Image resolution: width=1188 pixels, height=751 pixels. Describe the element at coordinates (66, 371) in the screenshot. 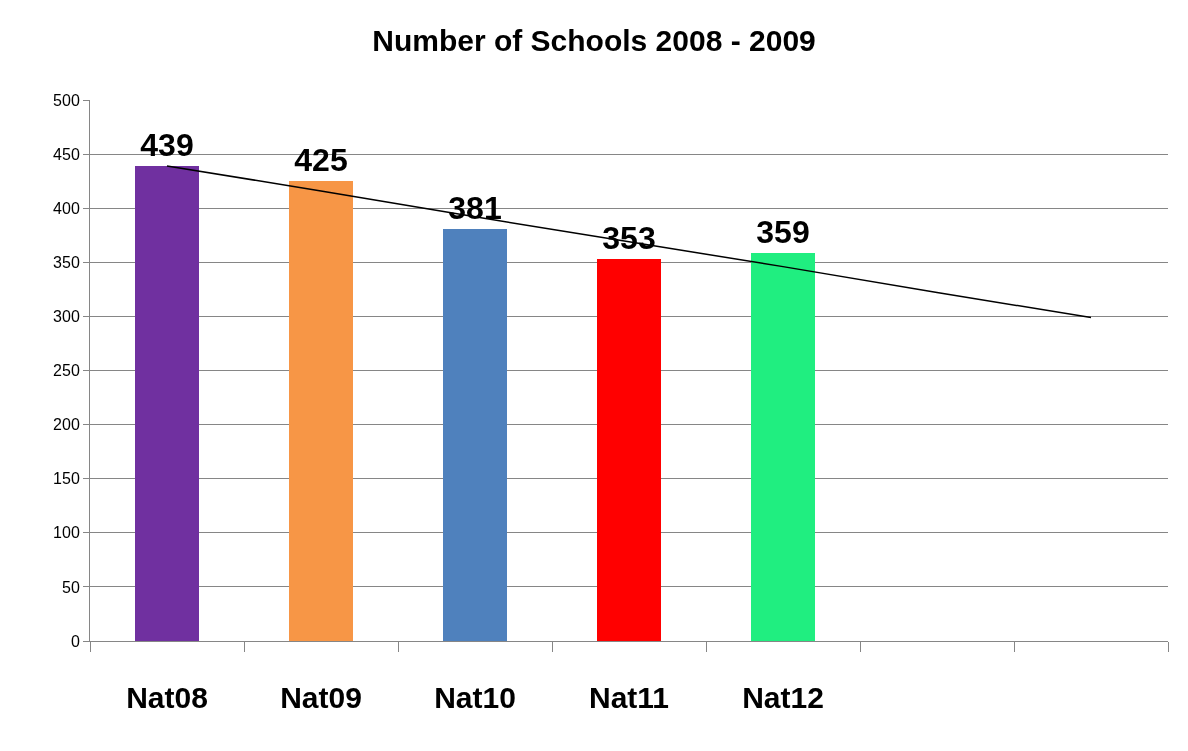

I see `y-tick-label: 250` at that location.